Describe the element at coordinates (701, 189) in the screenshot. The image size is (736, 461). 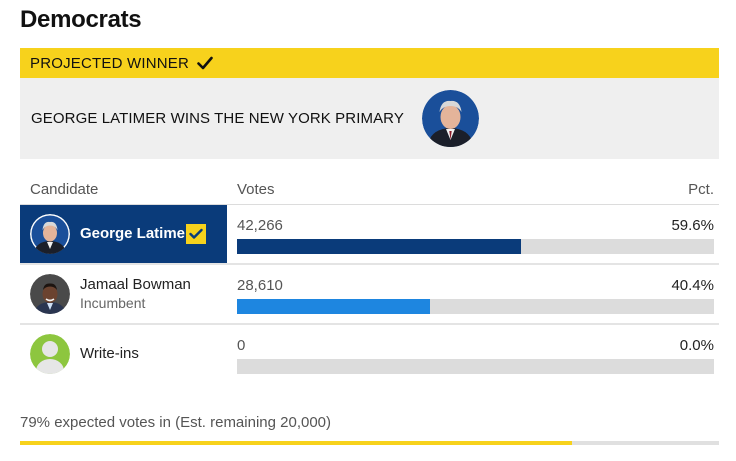
I see `pct-column-header: Pct.` at that location.